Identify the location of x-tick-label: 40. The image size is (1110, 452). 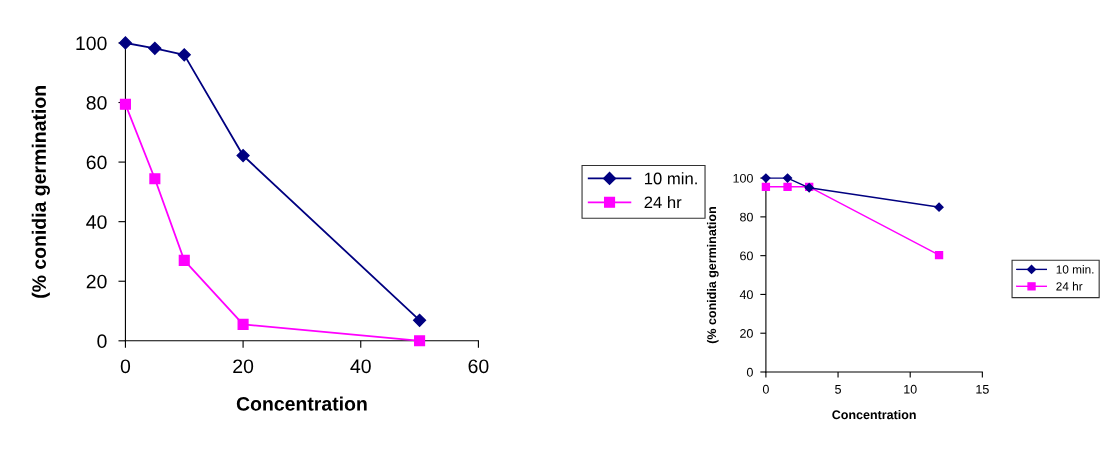
(360, 366).